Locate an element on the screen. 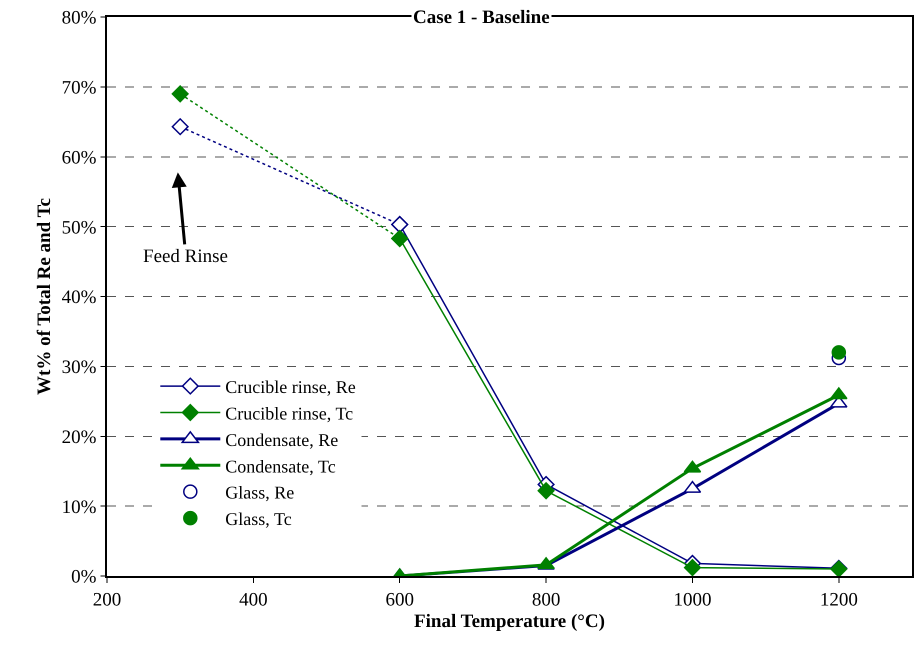 Image resolution: width=917 pixels, height=662 pixels. legend-label: Crucible rinse, Re is located at coordinates (290, 387).